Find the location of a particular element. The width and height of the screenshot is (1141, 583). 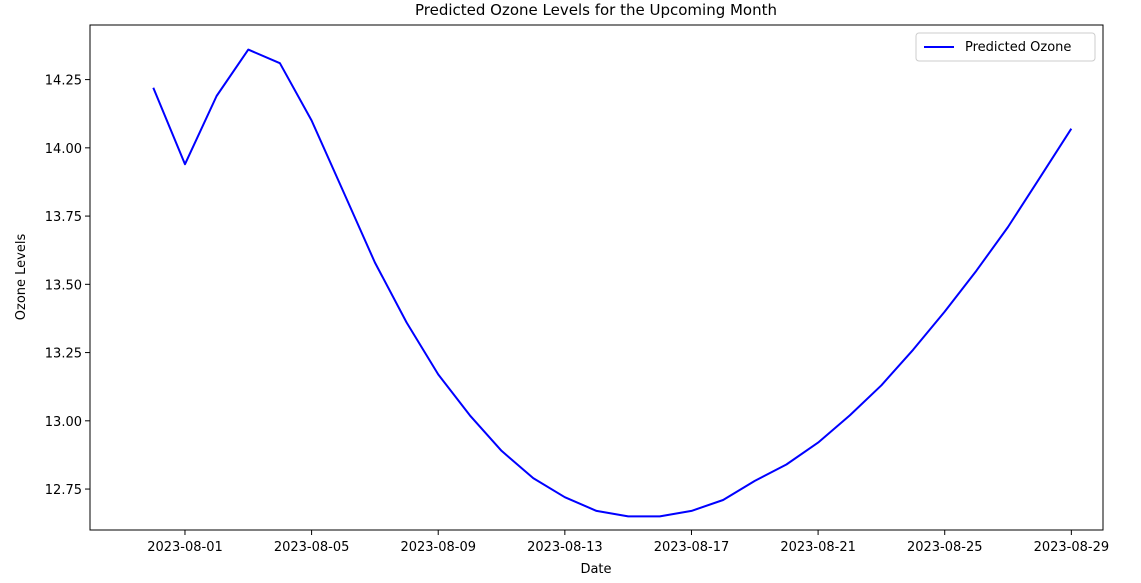

x-tick-label: 2023-08-21 is located at coordinates (818, 547).